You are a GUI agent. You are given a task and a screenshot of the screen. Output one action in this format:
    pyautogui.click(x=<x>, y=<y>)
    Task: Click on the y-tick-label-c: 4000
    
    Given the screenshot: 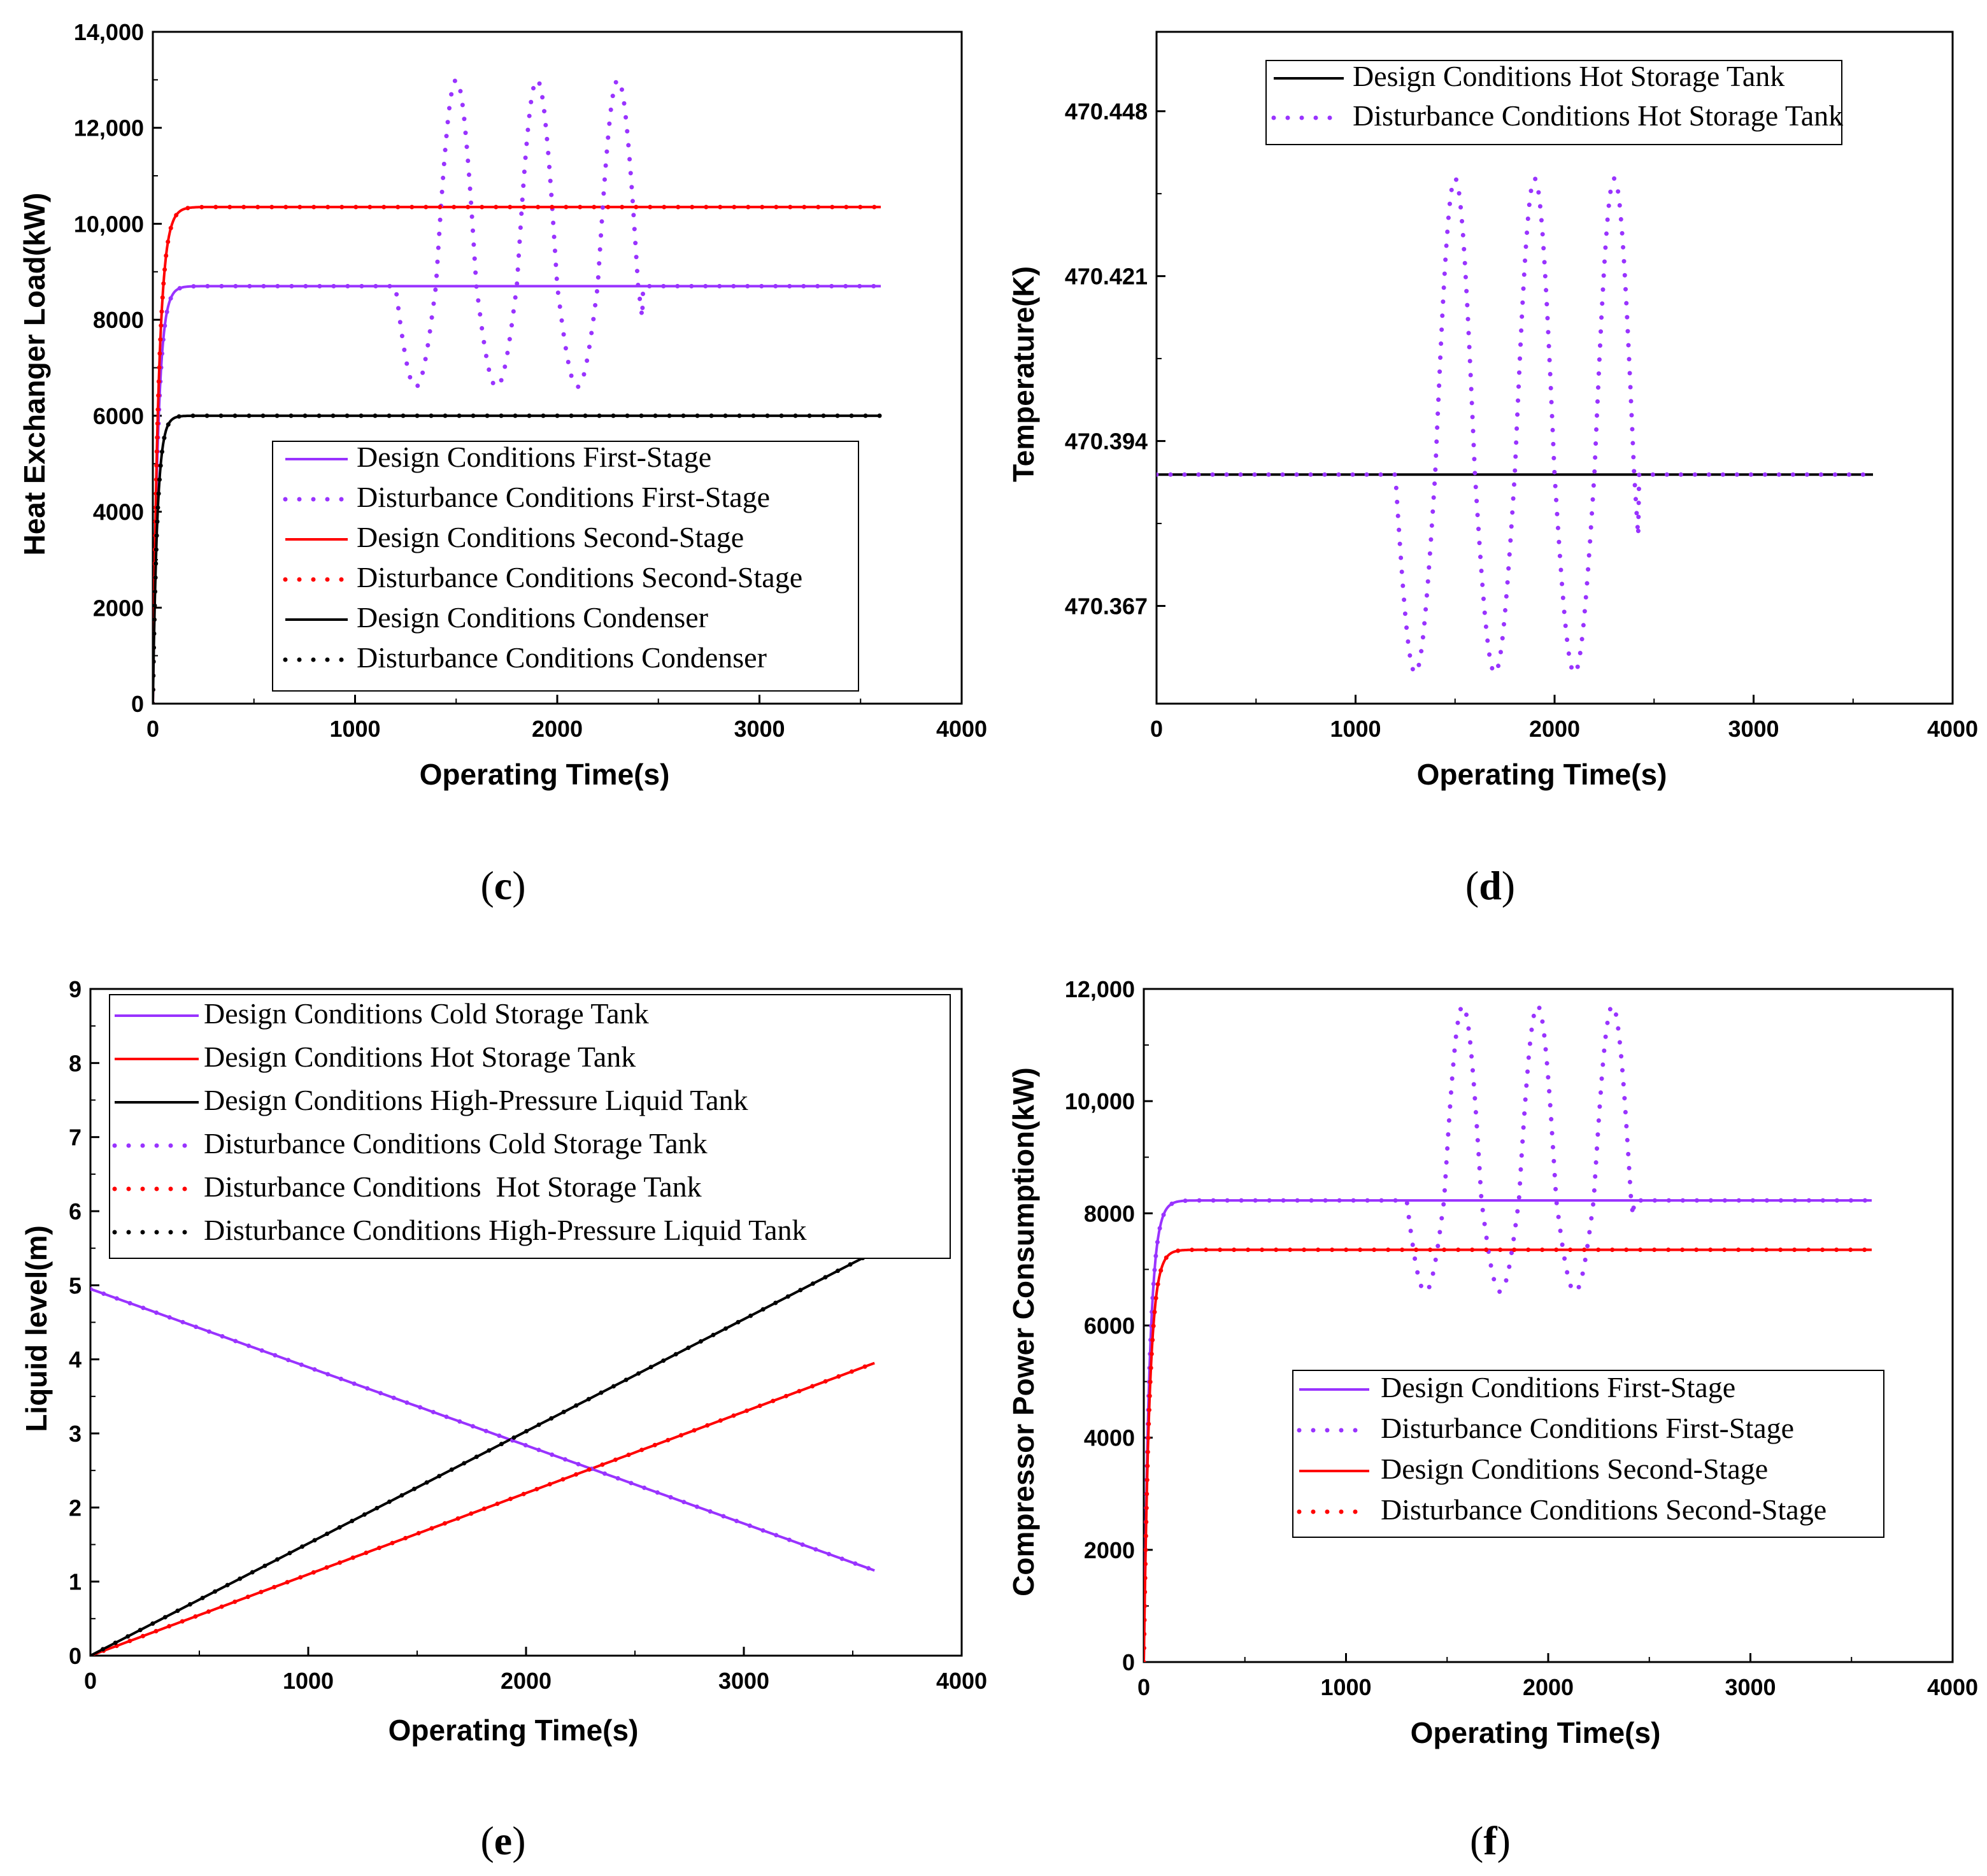 What is the action you would take?
    pyautogui.click(x=118, y=512)
    